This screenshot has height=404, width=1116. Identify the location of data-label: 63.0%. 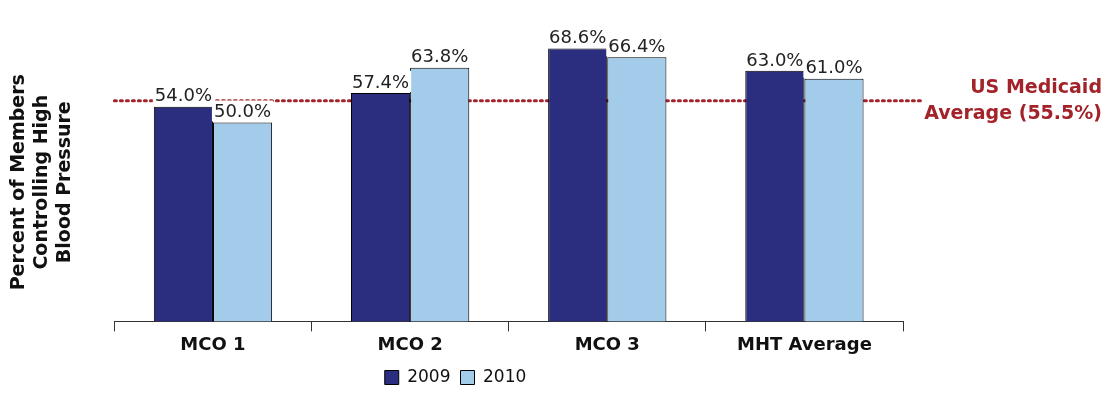
(775, 59).